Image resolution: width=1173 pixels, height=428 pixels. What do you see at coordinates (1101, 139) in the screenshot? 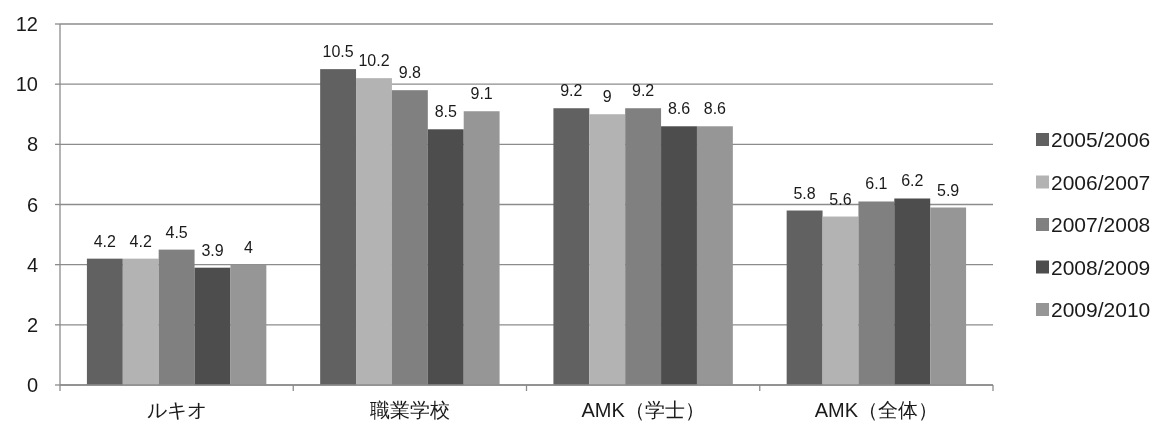
I see `legend-label: 2005/2006` at bounding box center [1101, 139].